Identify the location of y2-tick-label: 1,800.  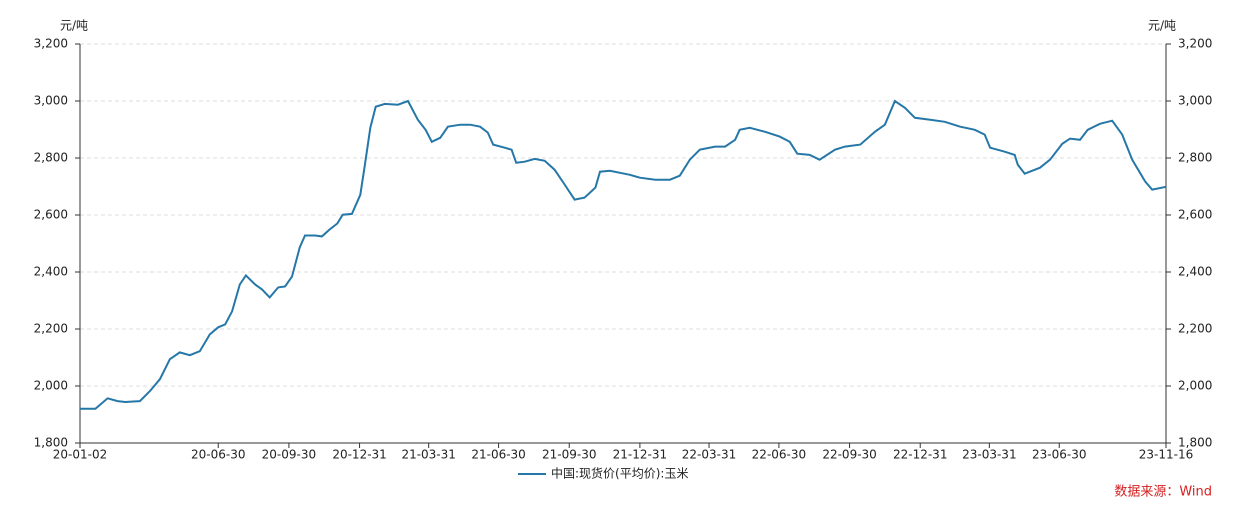
(1195, 443).